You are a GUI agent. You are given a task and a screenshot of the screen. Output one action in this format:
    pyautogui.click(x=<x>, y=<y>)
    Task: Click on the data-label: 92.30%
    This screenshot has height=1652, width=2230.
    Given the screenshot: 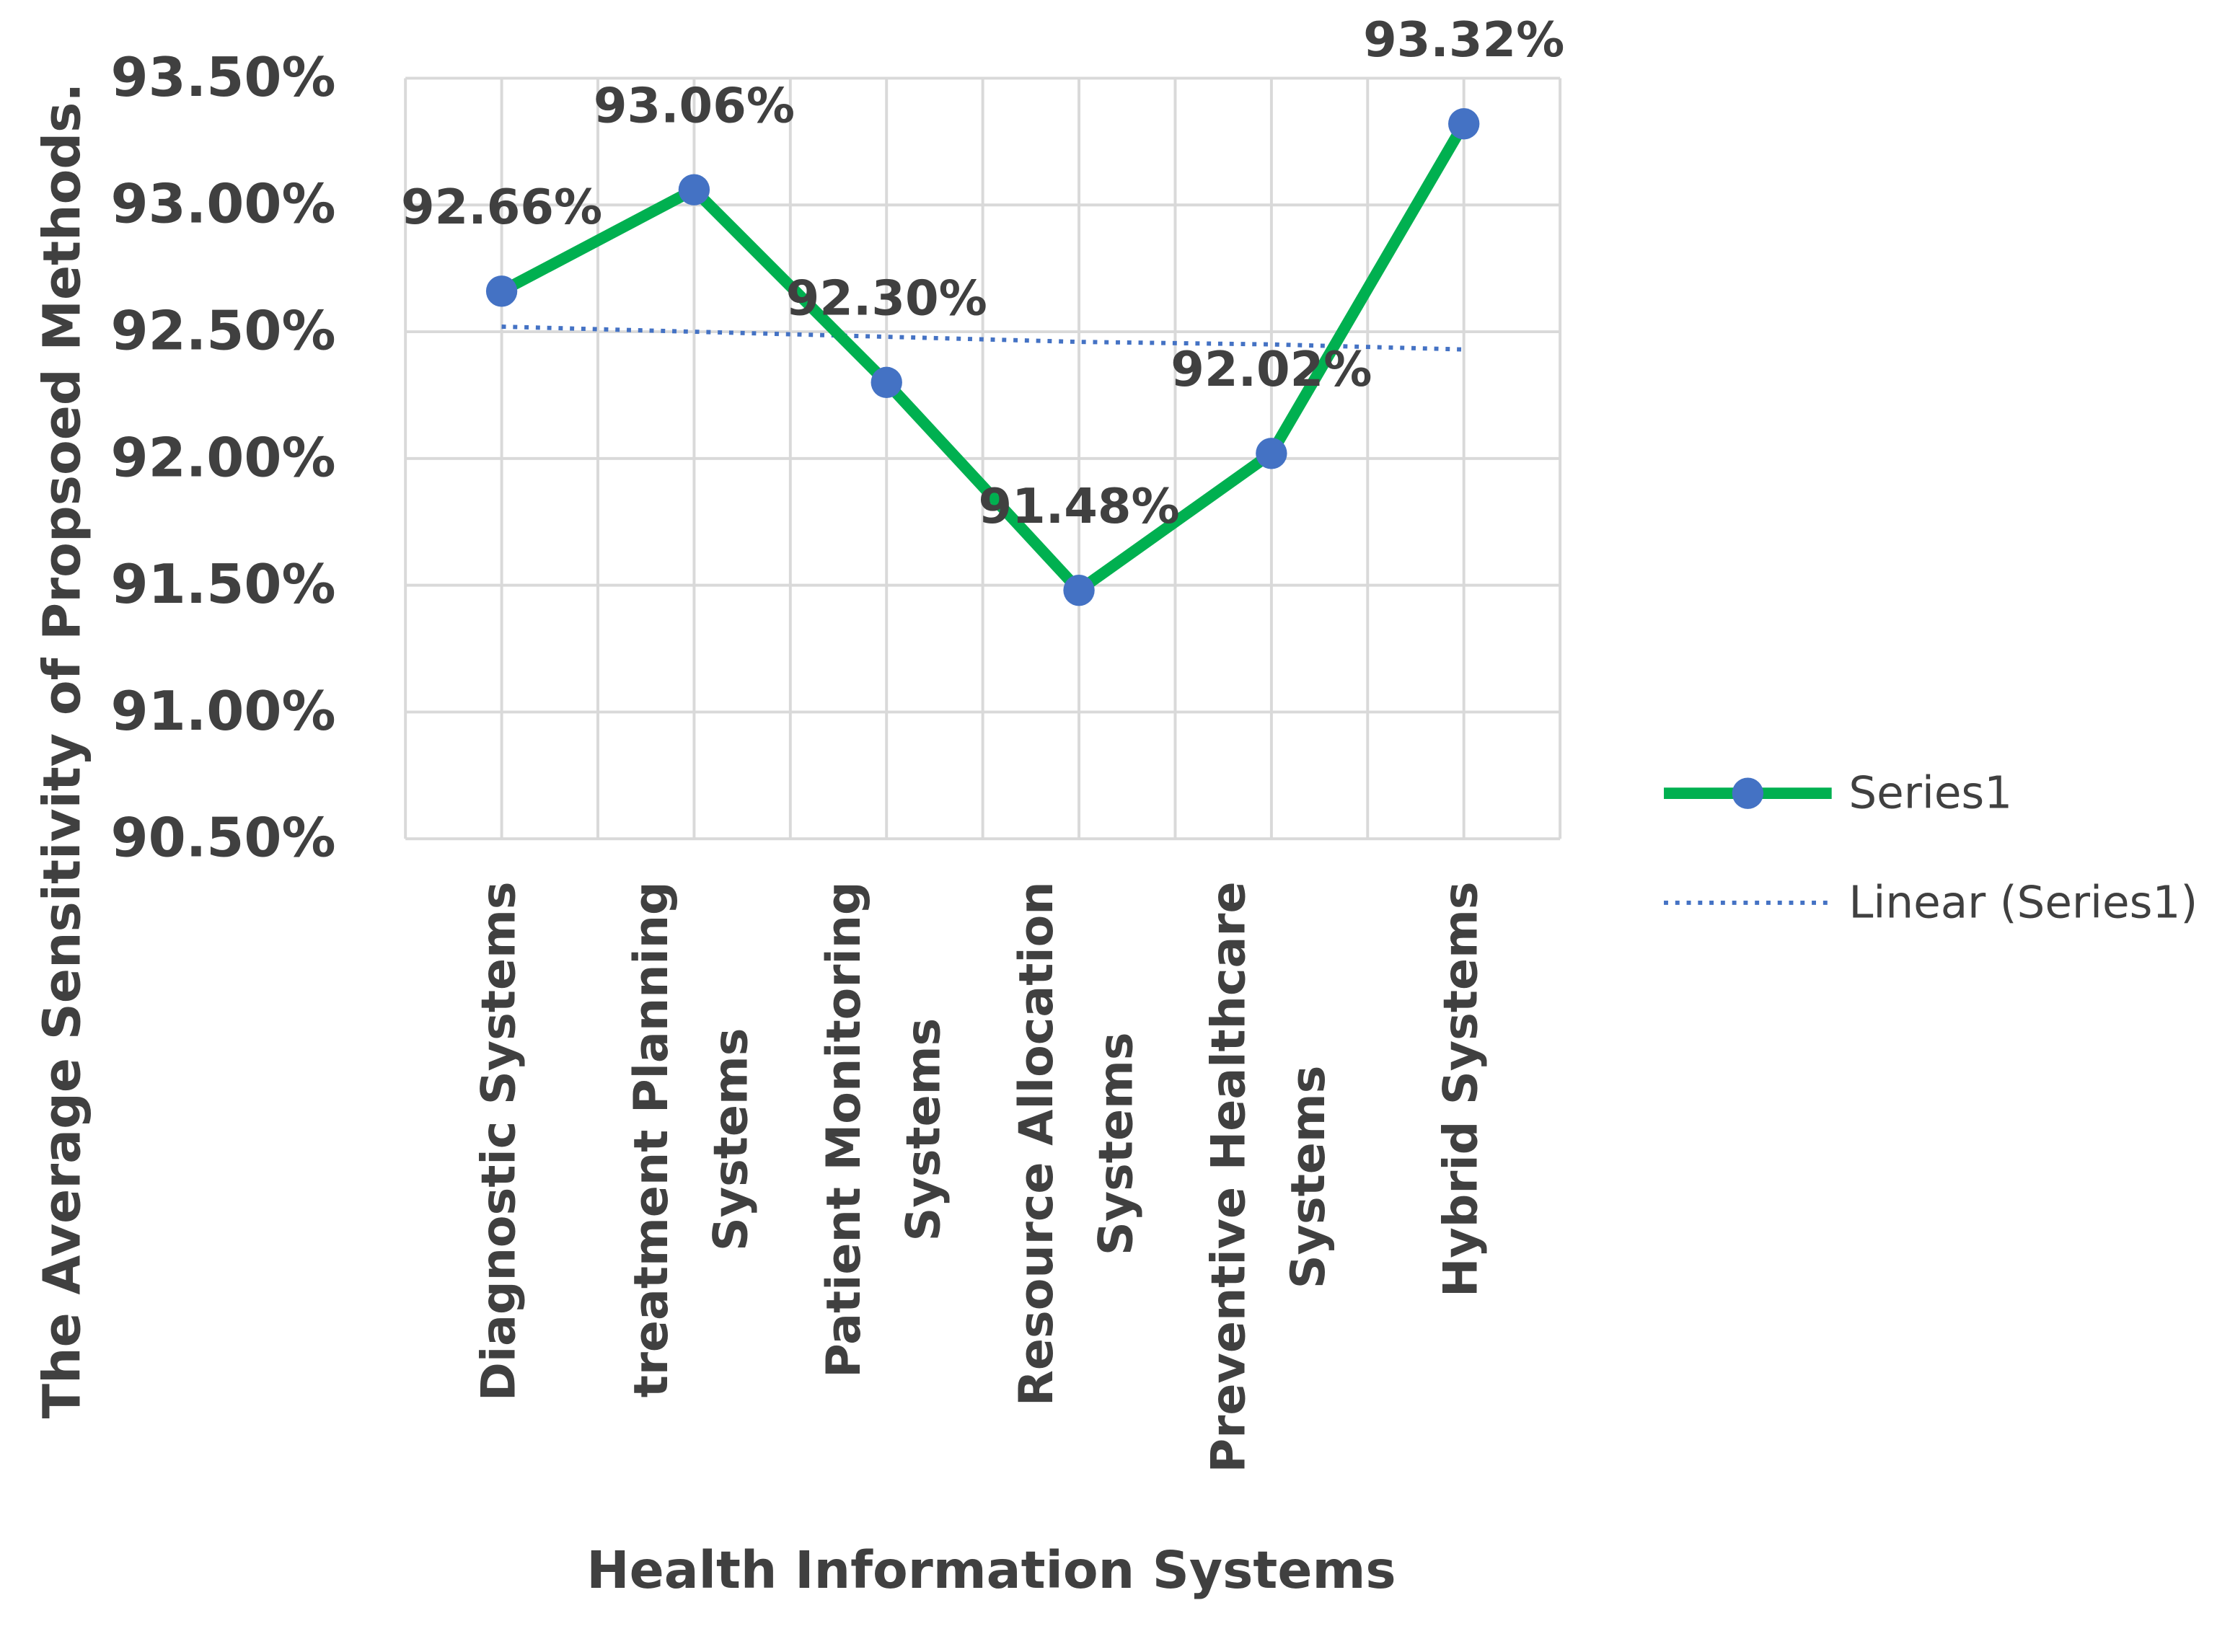 What is the action you would take?
    pyautogui.click(x=886, y=298)
    